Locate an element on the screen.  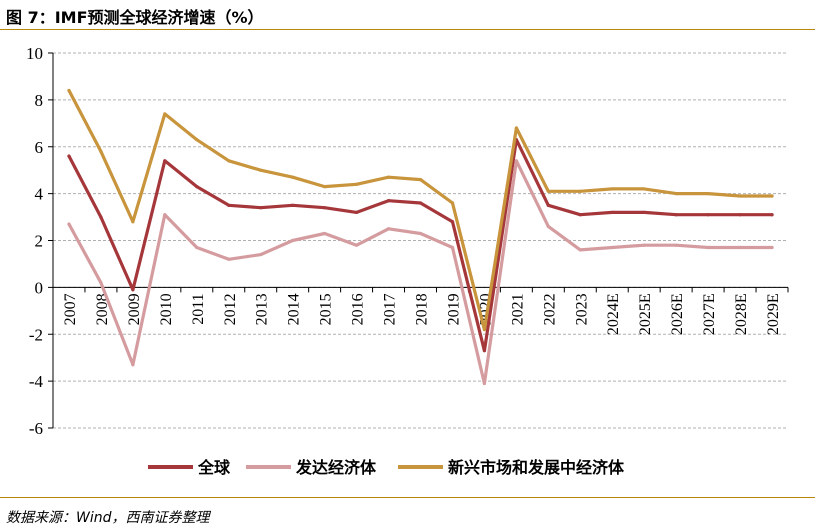
x-tick-label: 2029E is located at coordinates (773, 314).